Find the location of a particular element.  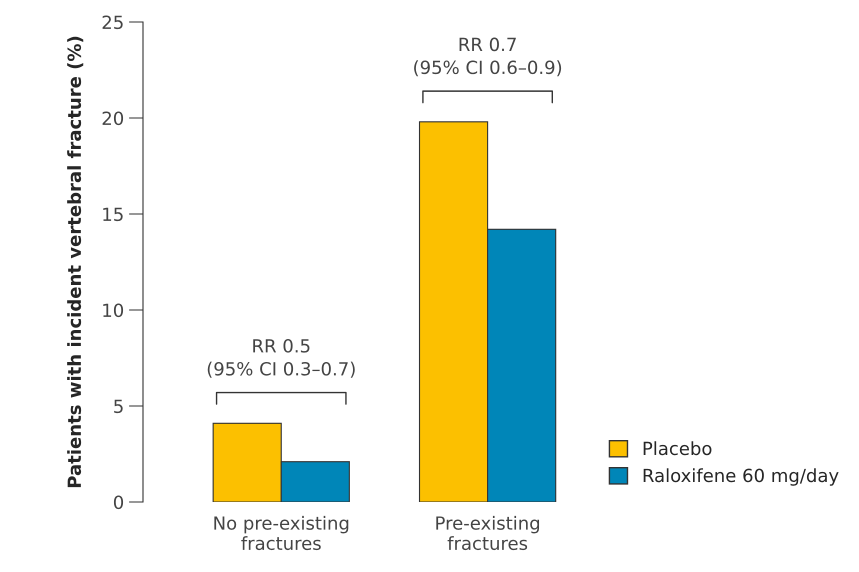

legend-label: Raloxifene 60 mg/day is located at coordinates (741, 477).